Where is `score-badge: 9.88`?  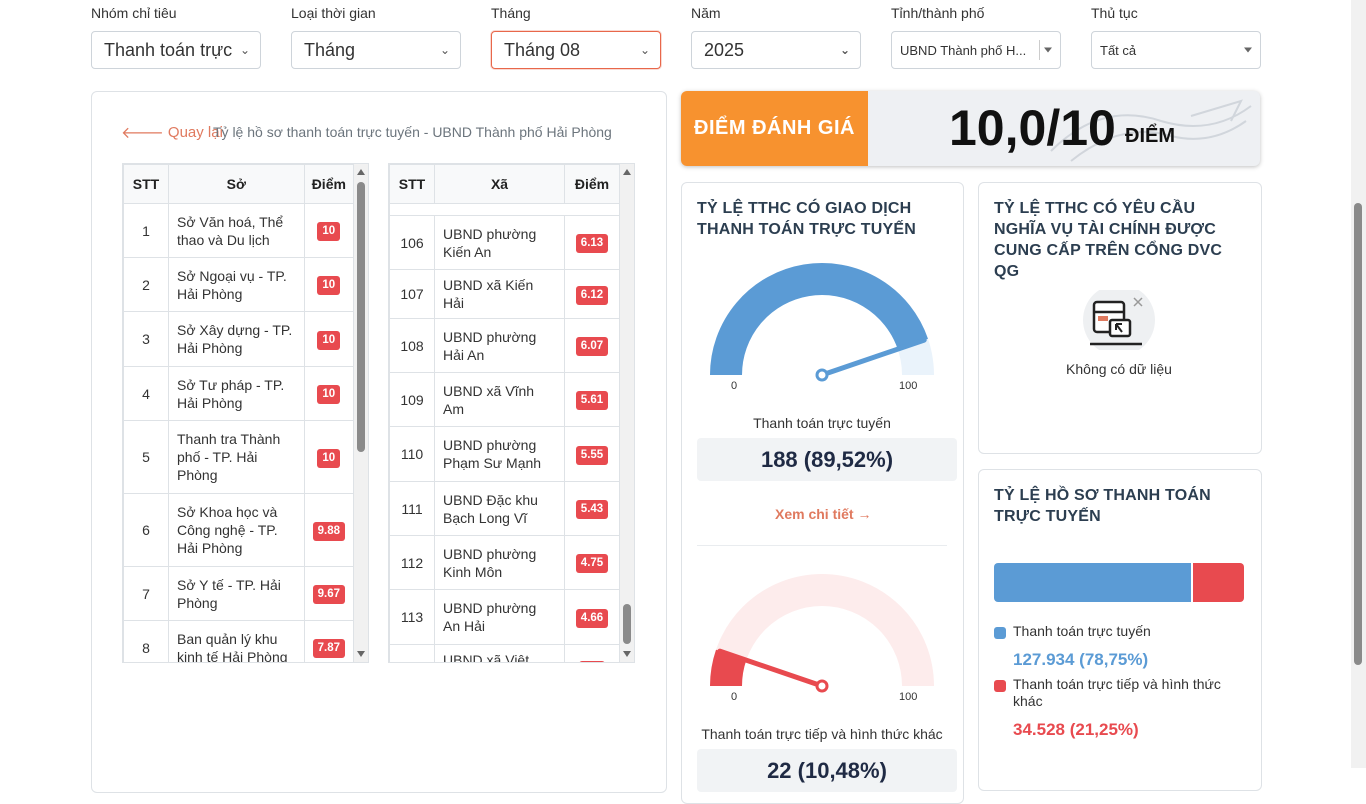 score-badge: 9.88 is located at coordinates (328, 531).